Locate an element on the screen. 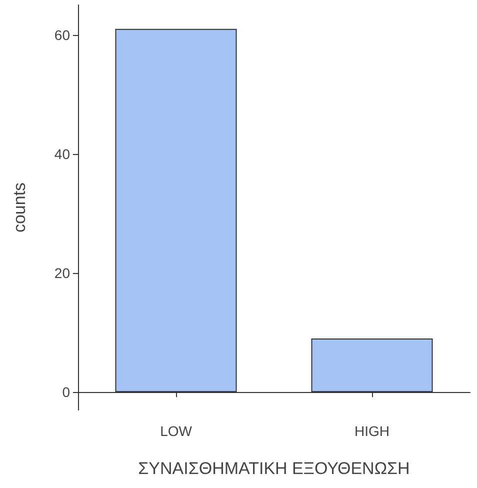 This screenshot has height=488, width=477. x-tick-label: LOW is located at coordinates (176, 431).